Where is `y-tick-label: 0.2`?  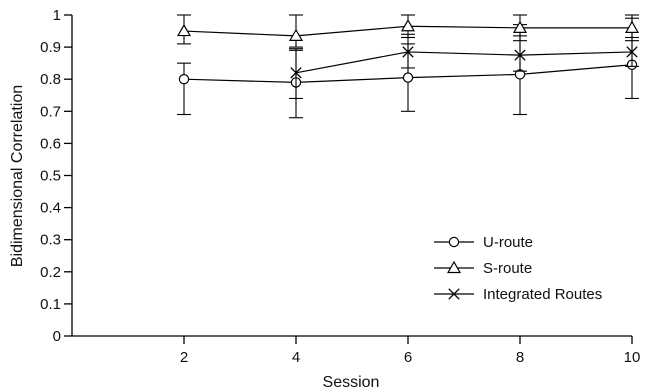 y-tick-label: 0.2 is located at coordinates (50, 272).